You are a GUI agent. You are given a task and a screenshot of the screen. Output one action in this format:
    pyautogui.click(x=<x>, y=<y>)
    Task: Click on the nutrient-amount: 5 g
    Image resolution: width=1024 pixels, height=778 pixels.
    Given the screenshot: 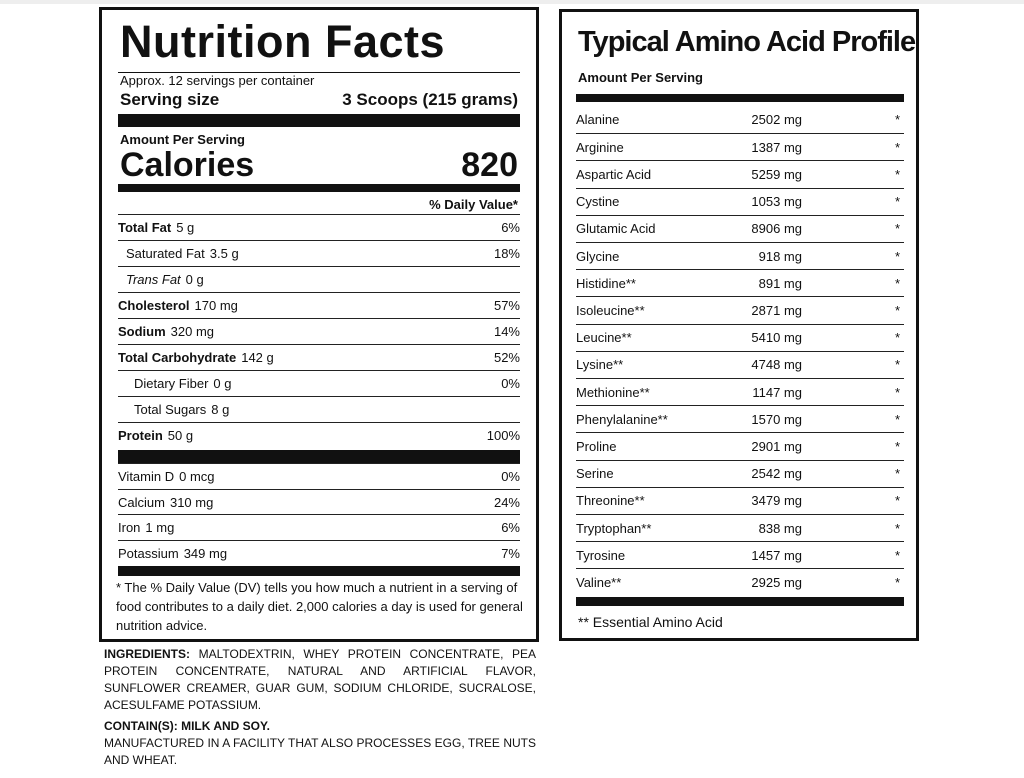 What is the action you would take?
    pyautogui.click(x=185, y=227)
    